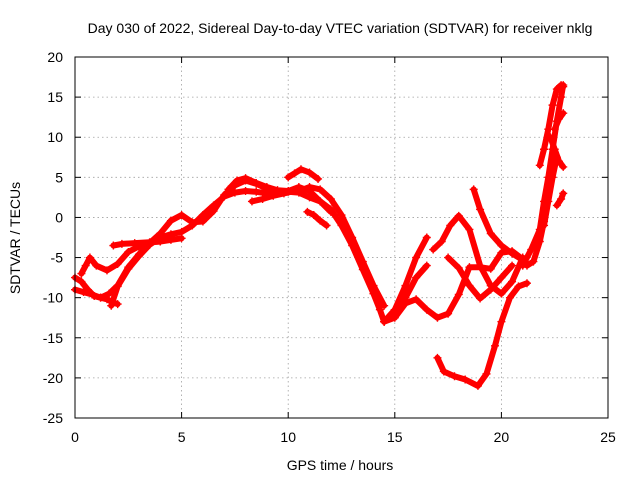  Describe the element at coordinates (502, 437) in the screenshot. I see `x-tick-label: 20` at that location.